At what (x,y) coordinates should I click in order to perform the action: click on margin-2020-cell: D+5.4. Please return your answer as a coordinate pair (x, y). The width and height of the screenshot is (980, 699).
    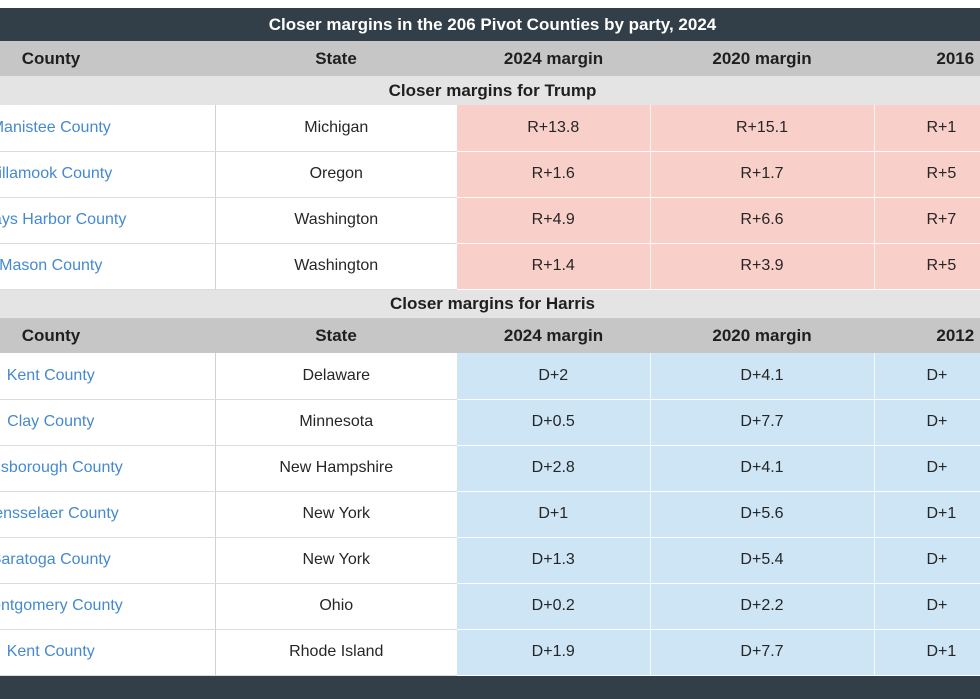
    Looking at the image, I should click on (761, 560).